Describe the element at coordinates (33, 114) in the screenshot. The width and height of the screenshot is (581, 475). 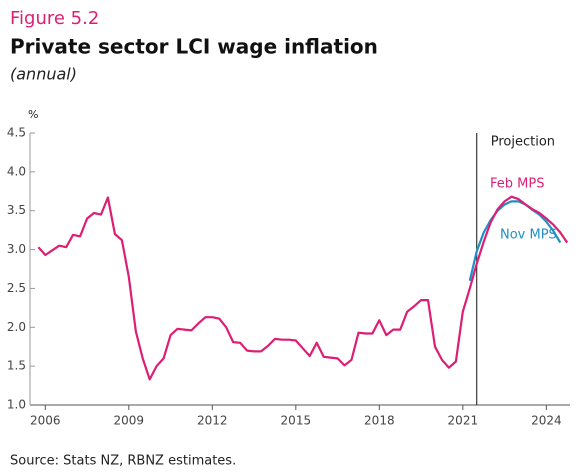
I see `y-unit: %` at that location.